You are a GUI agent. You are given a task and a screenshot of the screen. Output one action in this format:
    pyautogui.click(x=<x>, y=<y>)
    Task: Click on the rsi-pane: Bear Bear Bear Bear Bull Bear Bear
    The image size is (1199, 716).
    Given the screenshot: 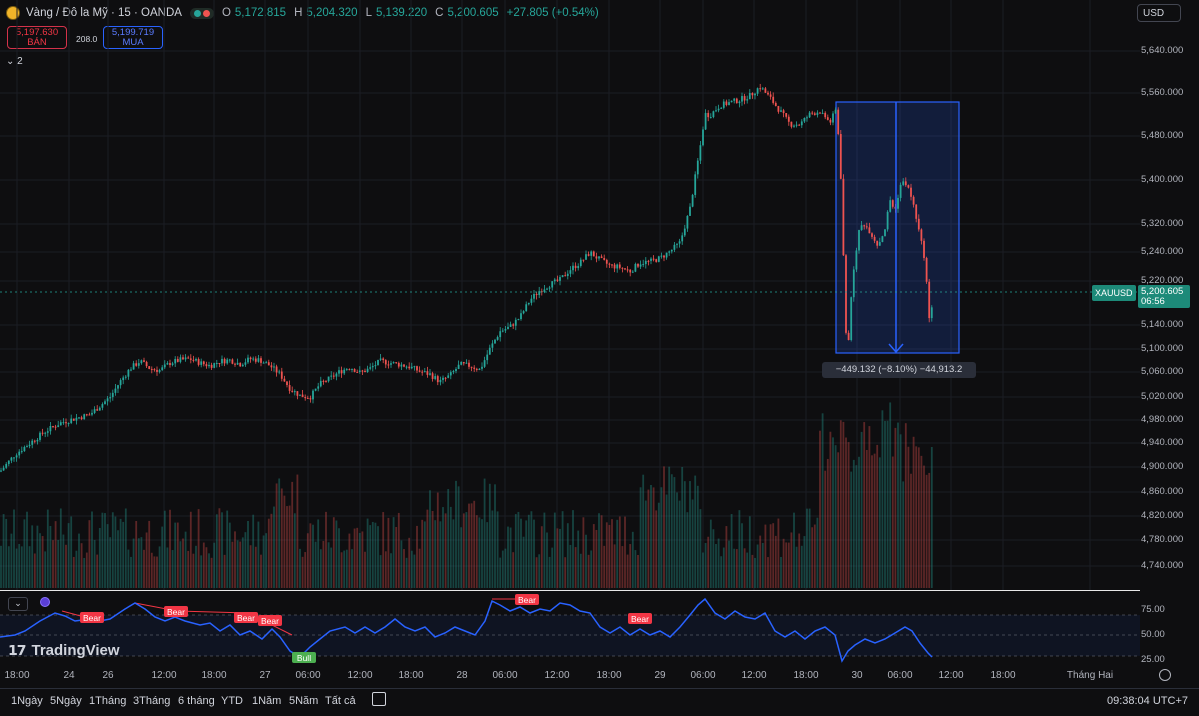 What is the action you would take?
    pyautogui.click(x=570, y=629)
    